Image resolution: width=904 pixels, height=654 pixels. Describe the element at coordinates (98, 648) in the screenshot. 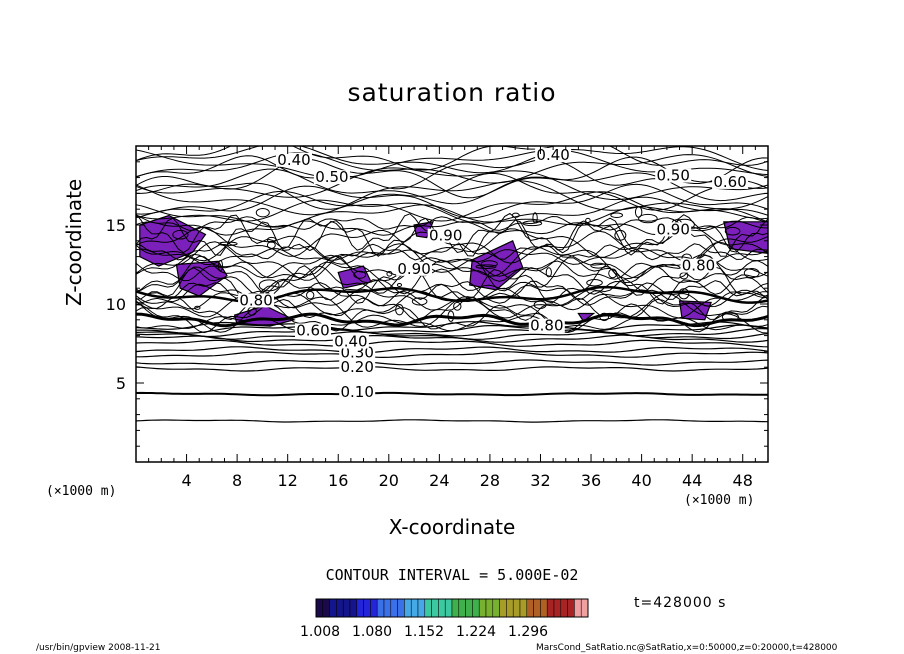

I see `footer-left: /usr/bin/gpview 2008-11-21` at that location.